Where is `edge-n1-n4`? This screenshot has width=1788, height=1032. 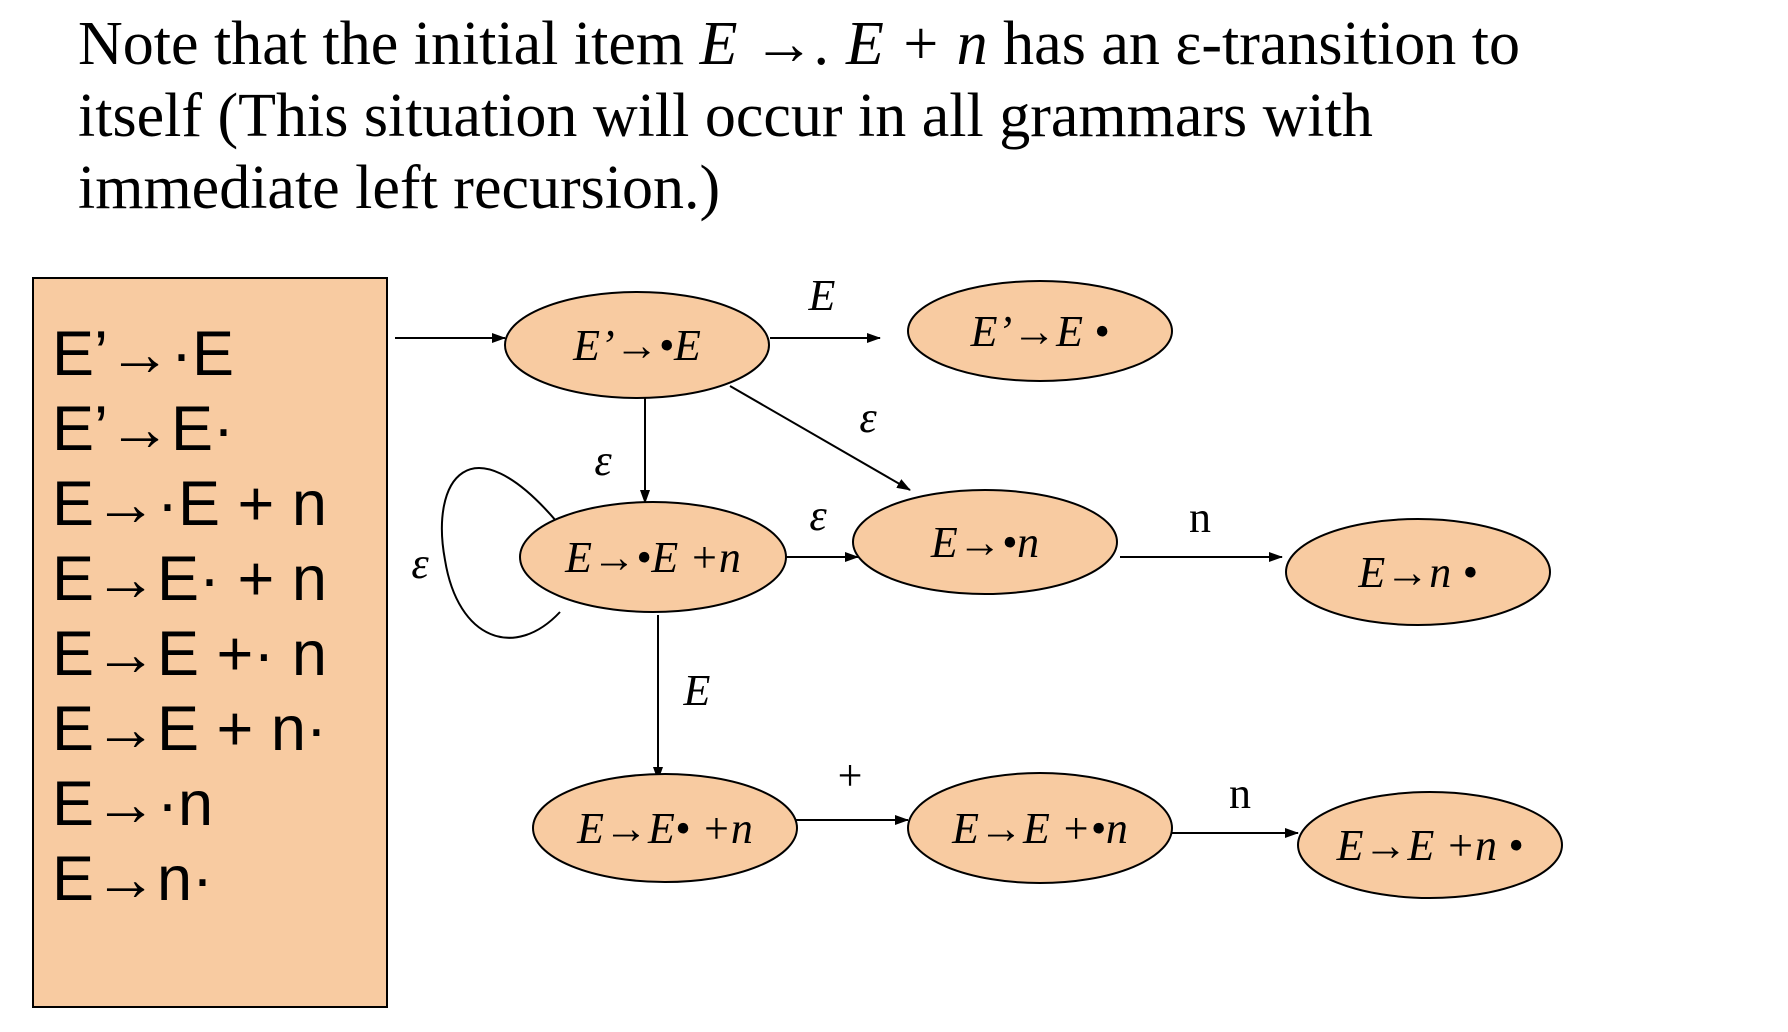
edge-n1-n4 is located at coordinates (820, 438).